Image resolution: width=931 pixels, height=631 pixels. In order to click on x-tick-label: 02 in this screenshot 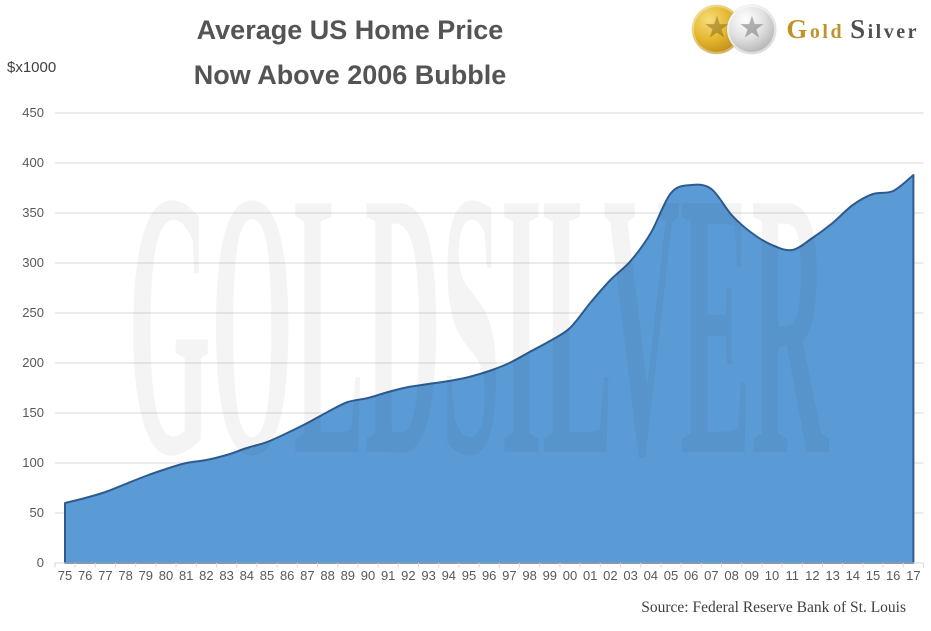, I will do `click(610, 575)`.